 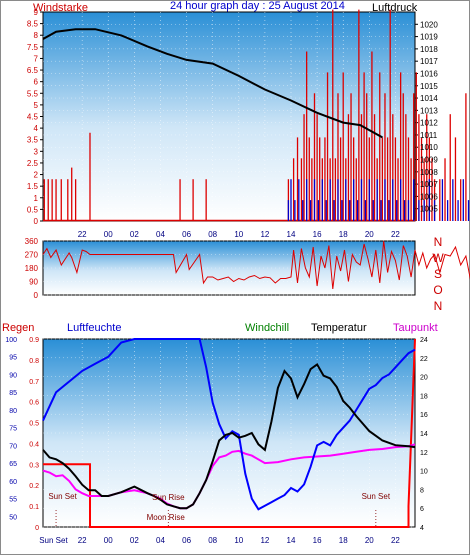 What do you see at coordinates (34, 340) in the screenshot?
I see `rain-tick-label: 0.9` at bounding box center [34, 340].